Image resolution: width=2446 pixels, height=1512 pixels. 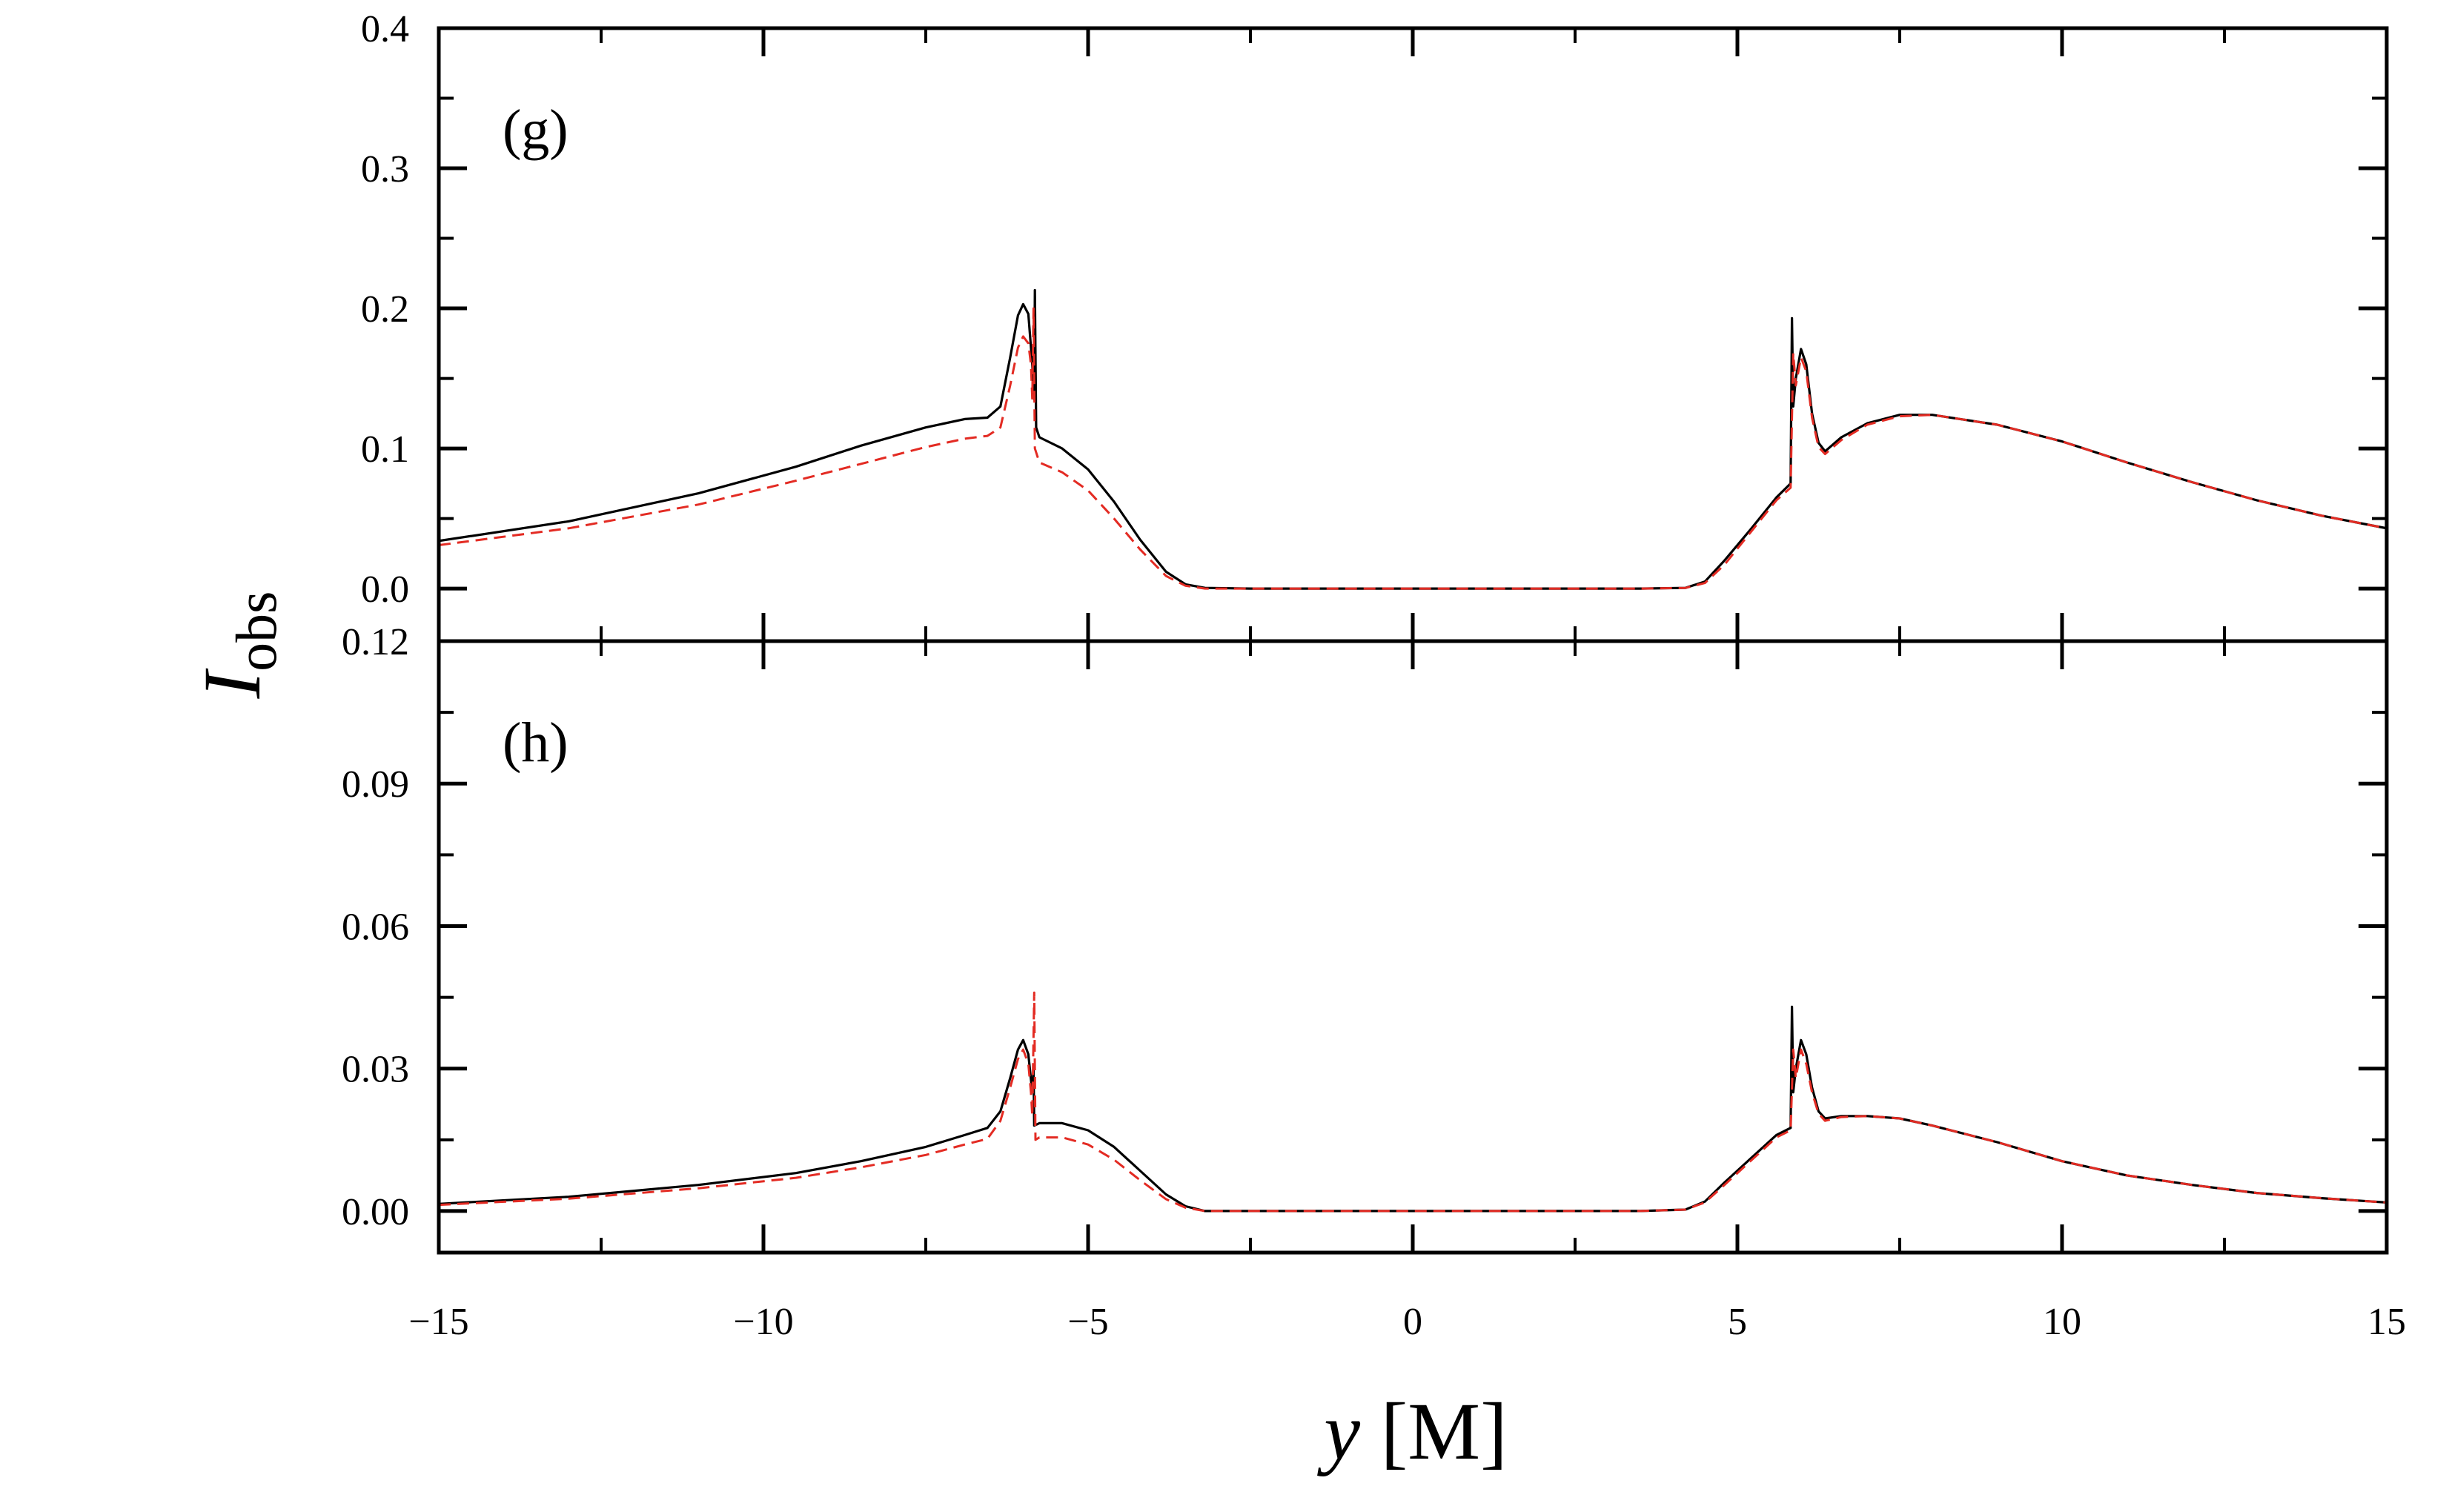 What do you see at coordinates (763, 1322) in the screenshot?
I see `x-tick-label: −10` at bounding box center [763, 1322].